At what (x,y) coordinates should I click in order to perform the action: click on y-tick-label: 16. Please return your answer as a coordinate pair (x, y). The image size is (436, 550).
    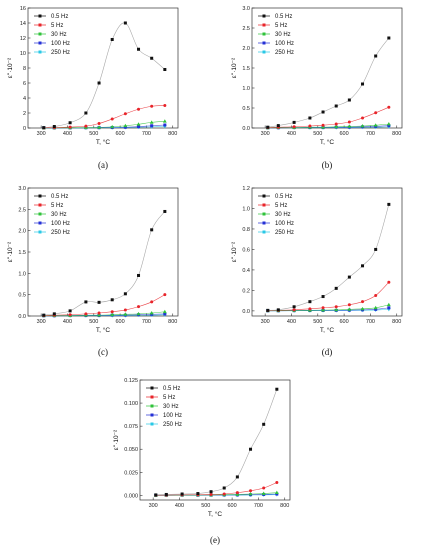
    Looking at the image, I should click on (23, 9).